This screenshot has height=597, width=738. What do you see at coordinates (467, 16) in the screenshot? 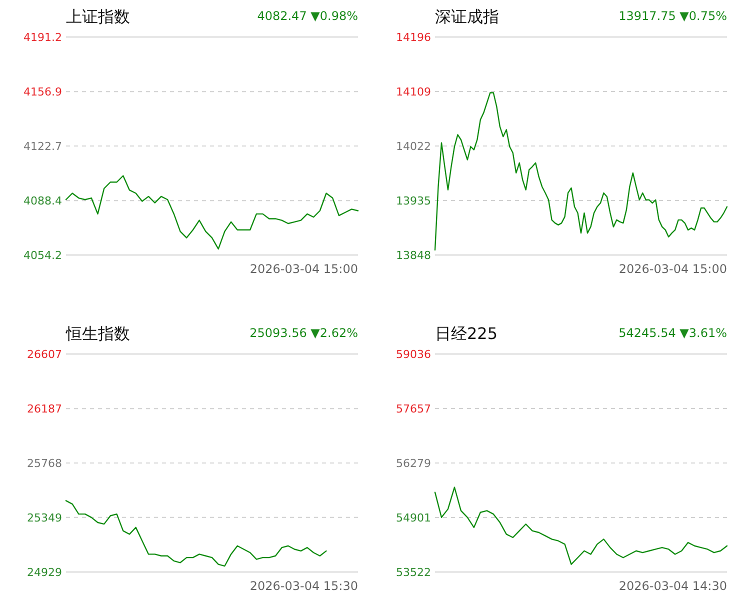
I see `chart-title: 深证成指` at bounding box center [467, 16].